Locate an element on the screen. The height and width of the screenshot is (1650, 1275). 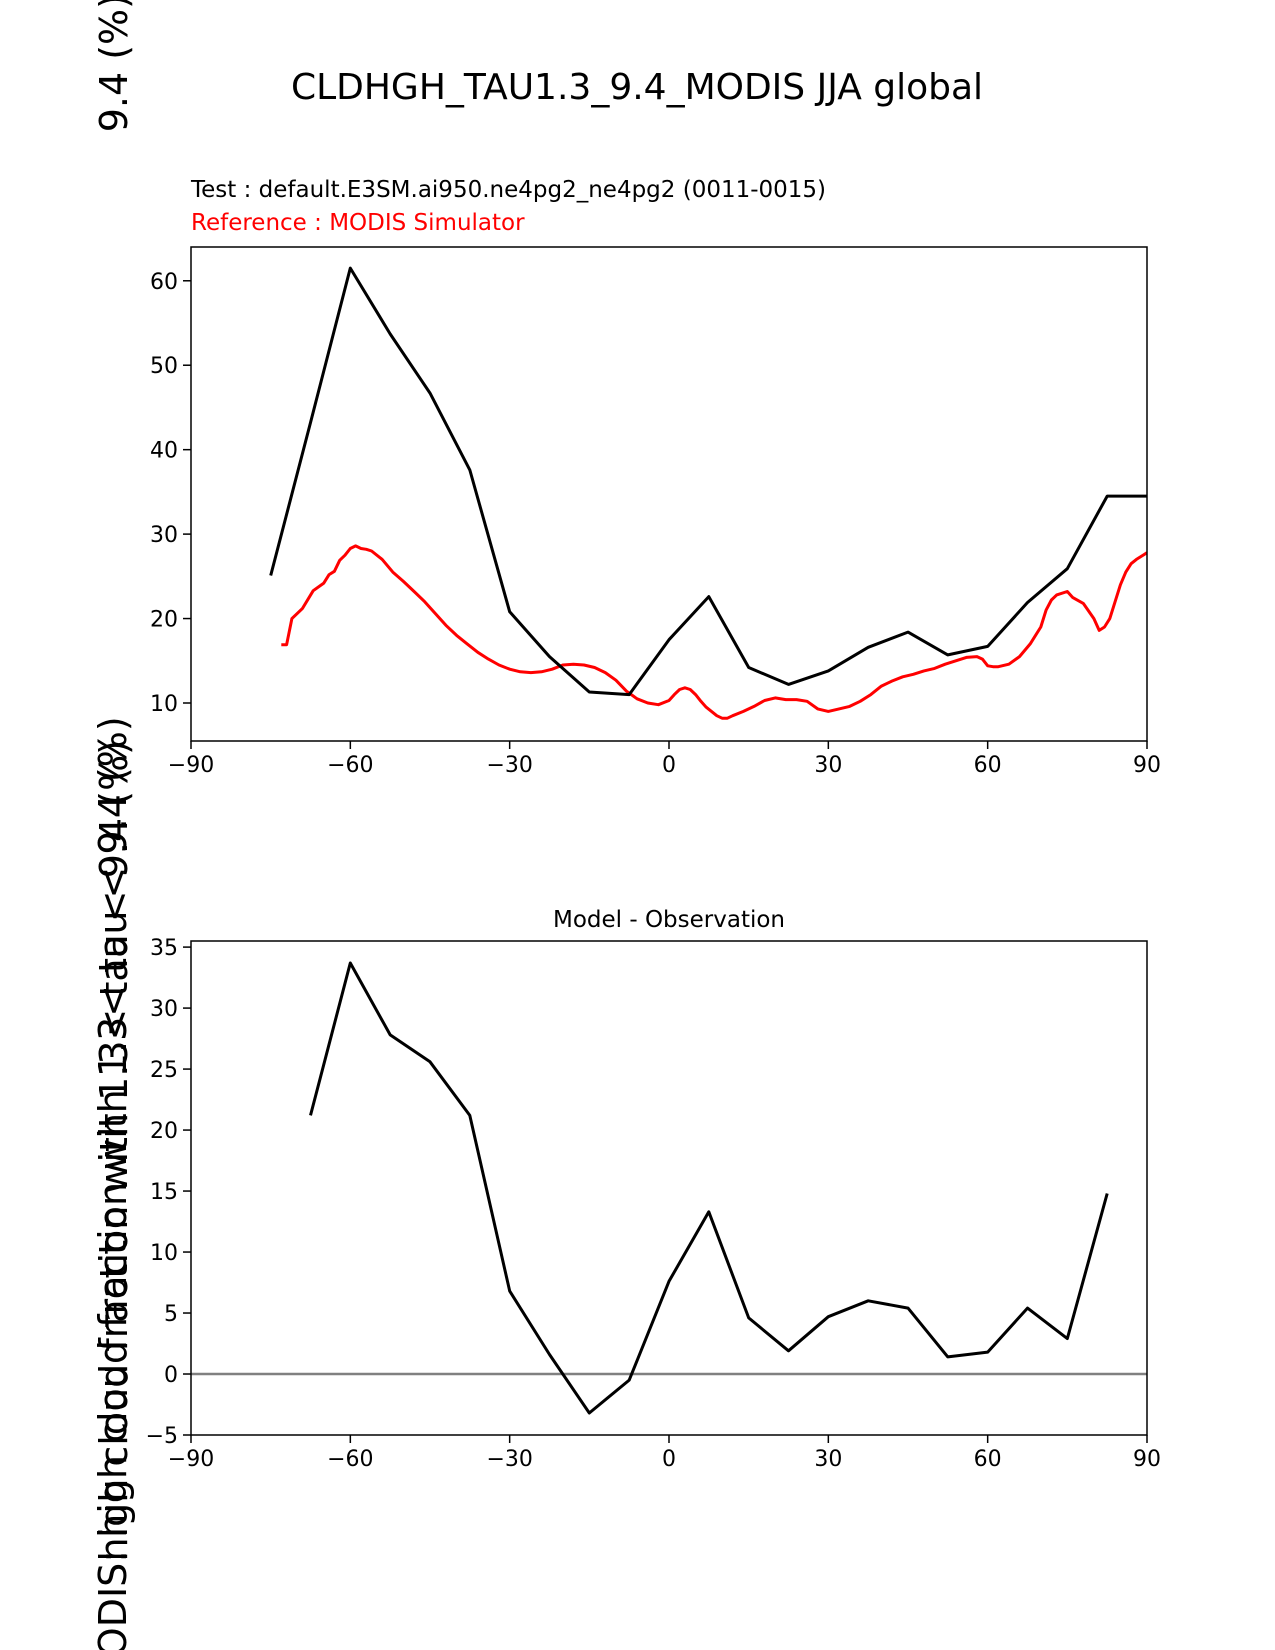
top-x-tick-label: −90 is located at coordinates (191, 765).